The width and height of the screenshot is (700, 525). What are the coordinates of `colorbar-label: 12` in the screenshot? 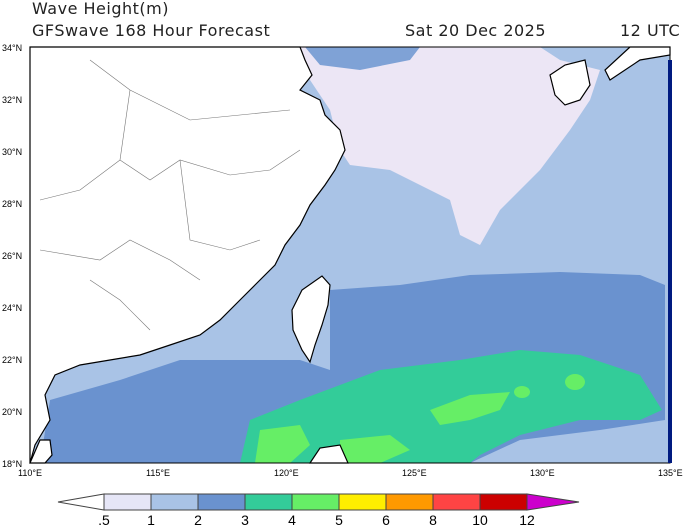 It's located at (527, 518).